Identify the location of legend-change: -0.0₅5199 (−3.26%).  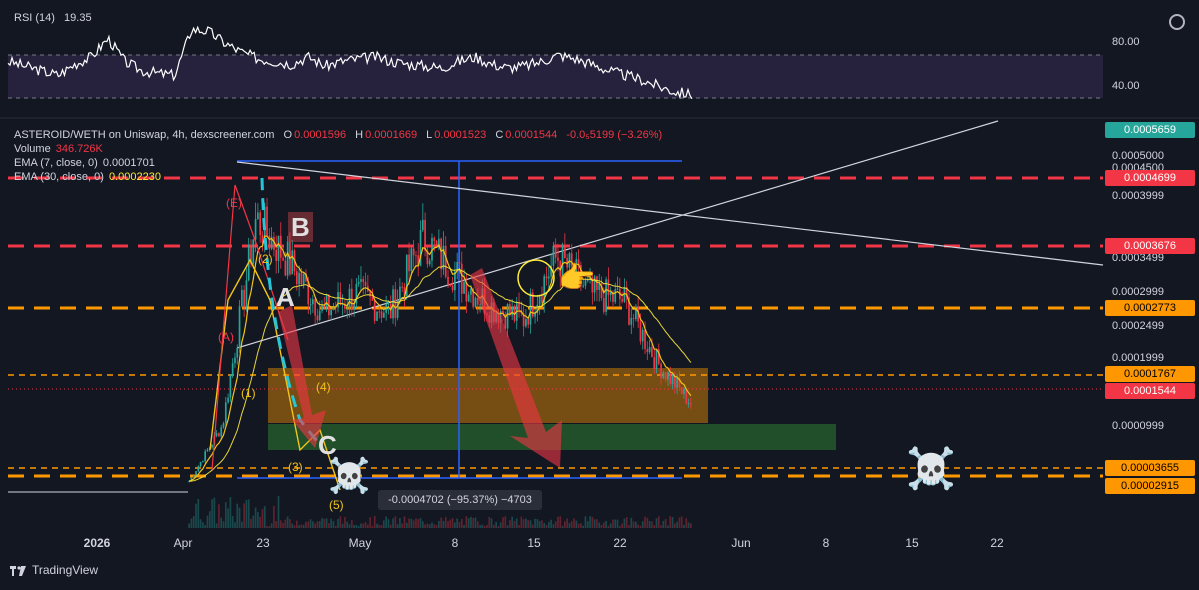
(614, 135).